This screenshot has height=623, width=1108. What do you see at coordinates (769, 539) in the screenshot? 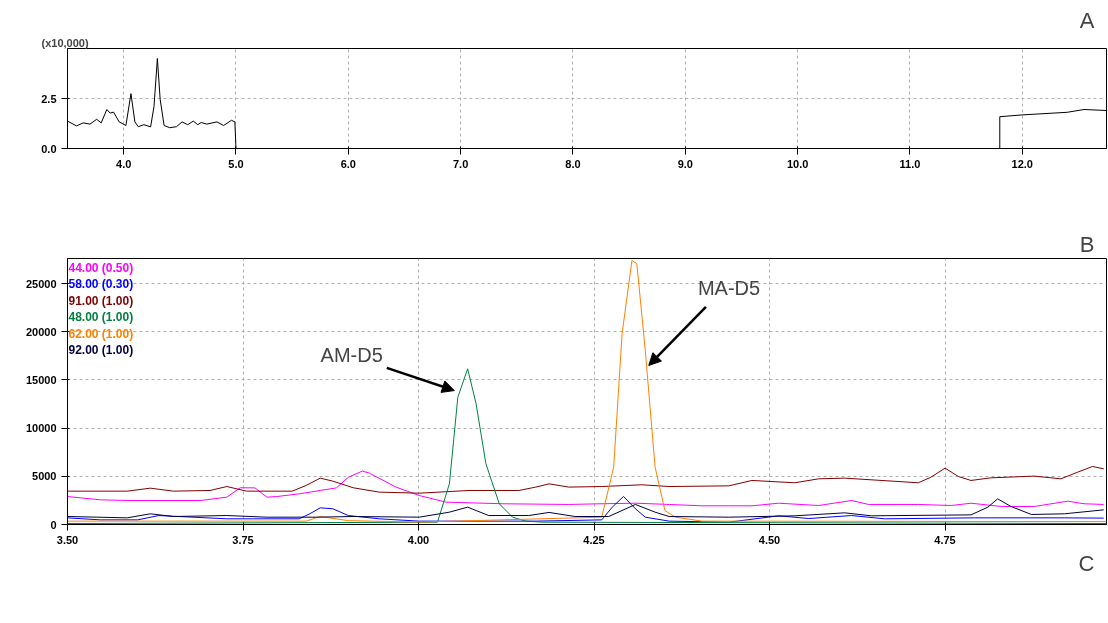
I see `x-tick-label: 4.50` at bounding box center [769, 539].